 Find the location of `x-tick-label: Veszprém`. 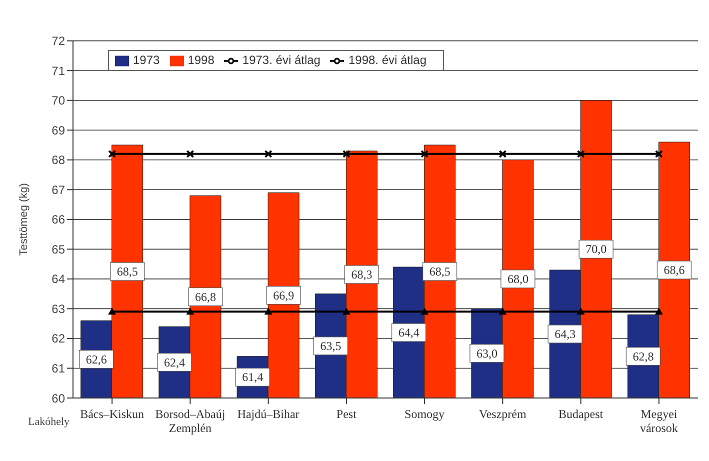

x-tick-label: Veszprém is located at coordinates (503, 414).